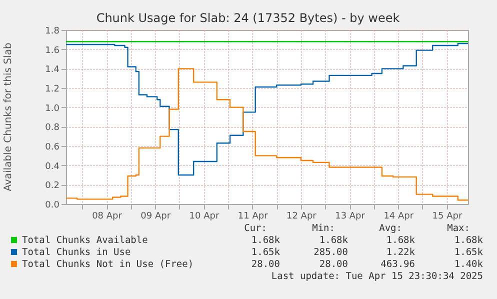 Image resolution: width=497 pixels, height=299 pixels. I want to click on y-tick-label: 1.6, so click(52, 51).